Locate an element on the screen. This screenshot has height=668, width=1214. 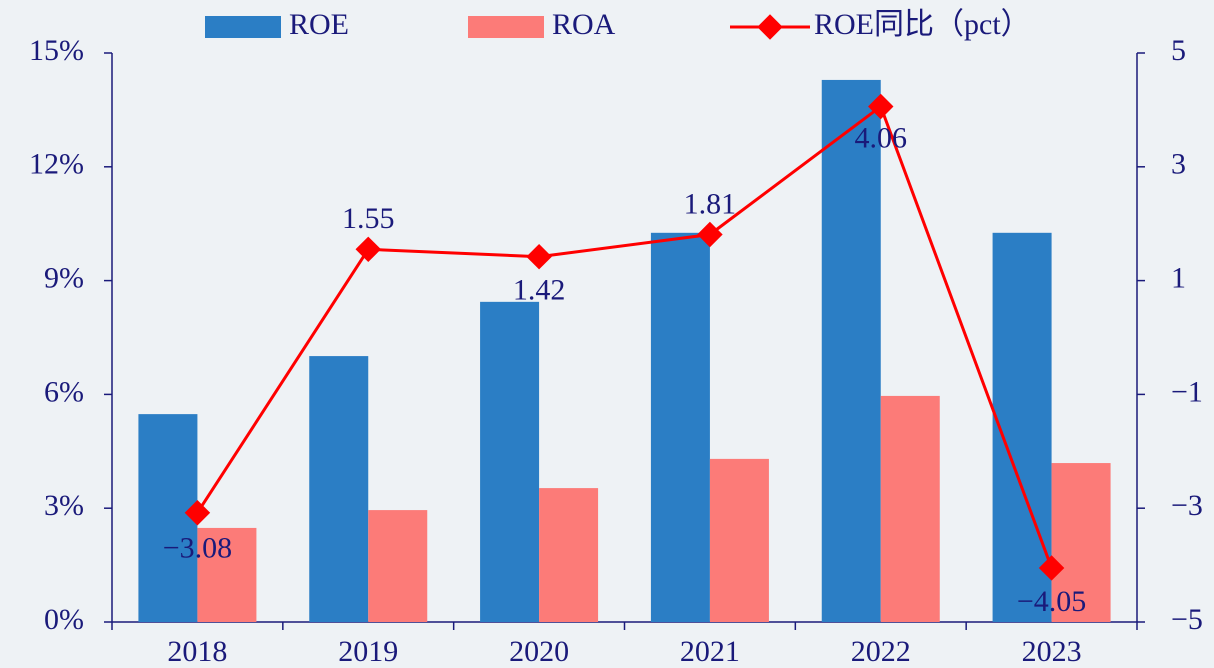
y2-tick-label: −1 is located at coordinates (1187, 391).